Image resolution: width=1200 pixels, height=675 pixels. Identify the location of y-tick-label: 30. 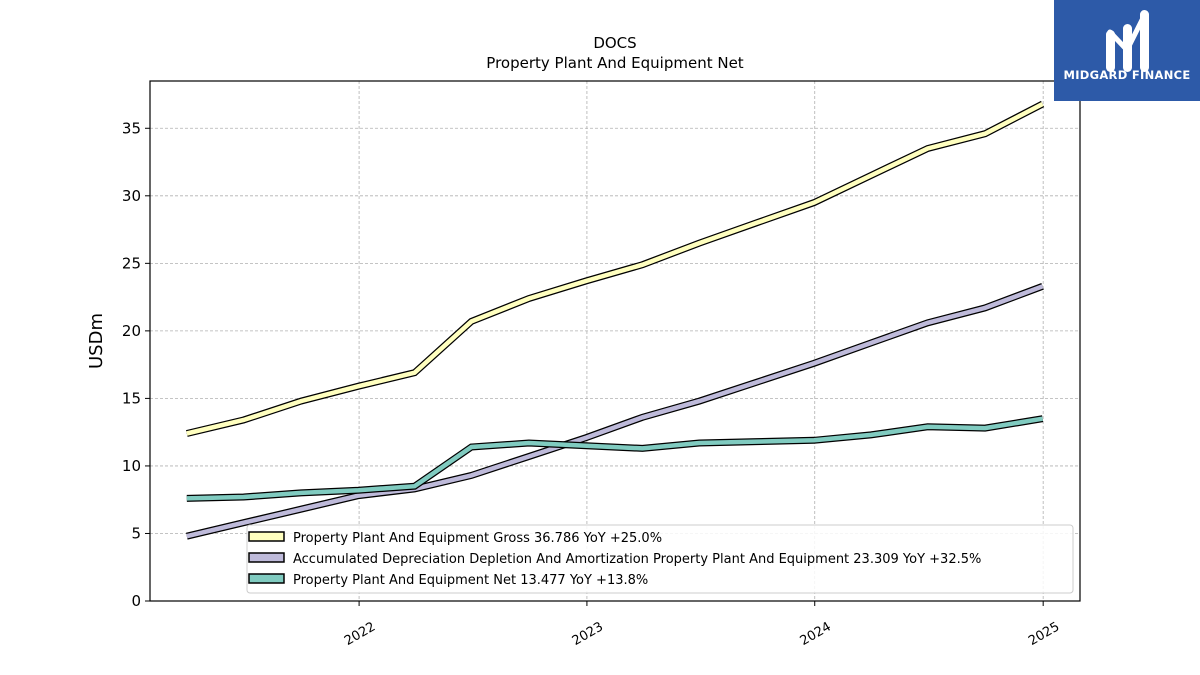
(131, 196).